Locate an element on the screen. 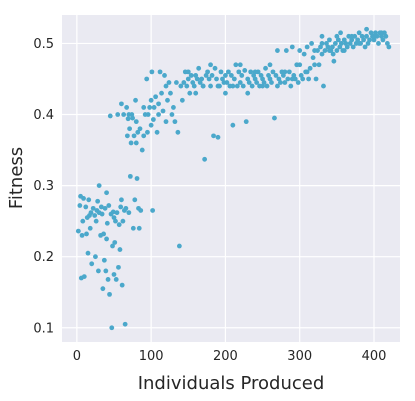 This screenshot has width=415, height=401. y-tick-label: 0.1 is located at coordinates (43, 328).